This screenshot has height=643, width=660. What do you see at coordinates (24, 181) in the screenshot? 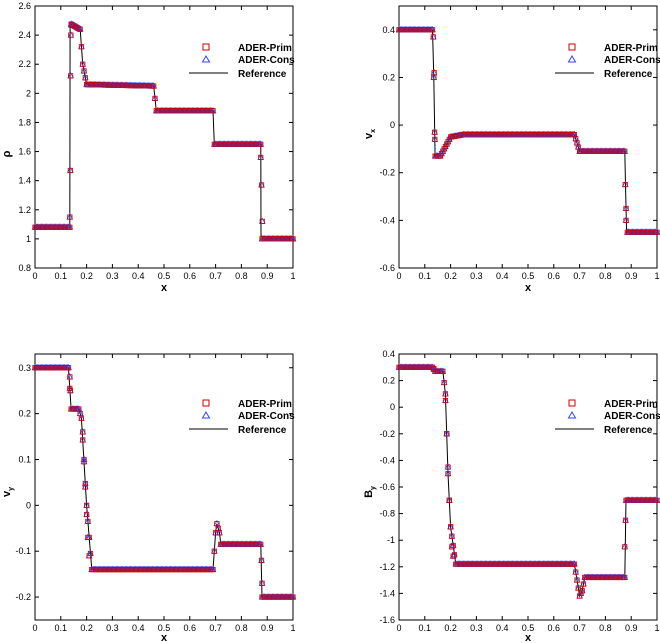
I see `y-tick-label: 1.4` at bounding box center [24, 181].